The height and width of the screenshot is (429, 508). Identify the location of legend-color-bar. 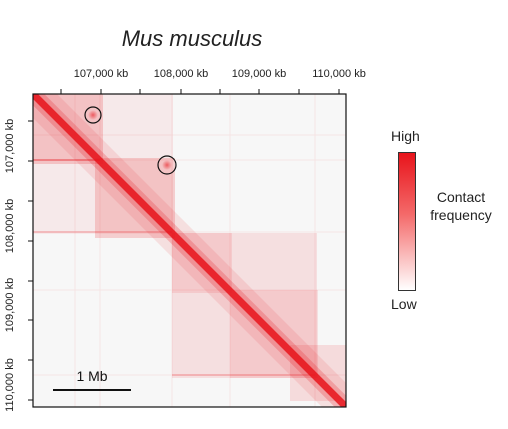
(407, 221).